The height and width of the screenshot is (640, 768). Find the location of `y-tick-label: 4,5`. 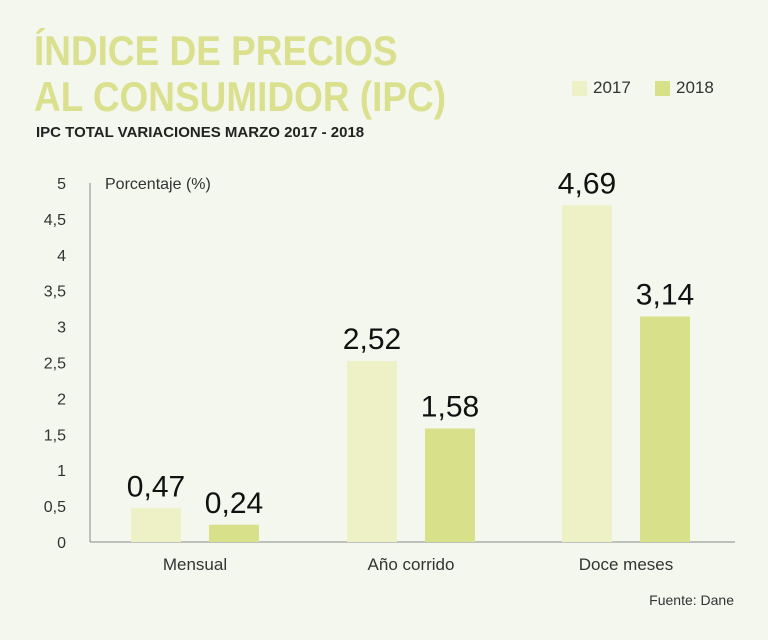

y-tick-label: 4,5 is located at coordinates (55, 220).